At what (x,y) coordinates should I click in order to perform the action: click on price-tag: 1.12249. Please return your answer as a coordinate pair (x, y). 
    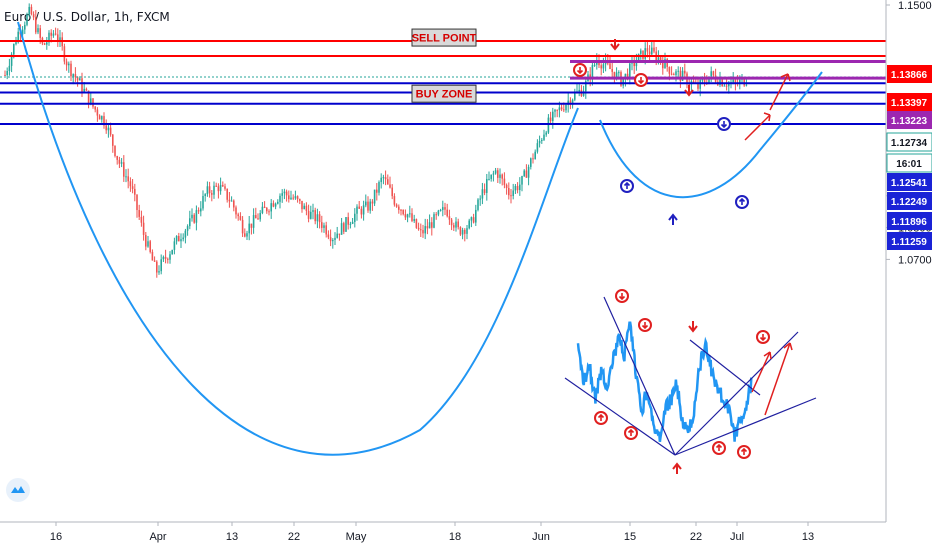
    Looking at the image, I should click on (909, 201).